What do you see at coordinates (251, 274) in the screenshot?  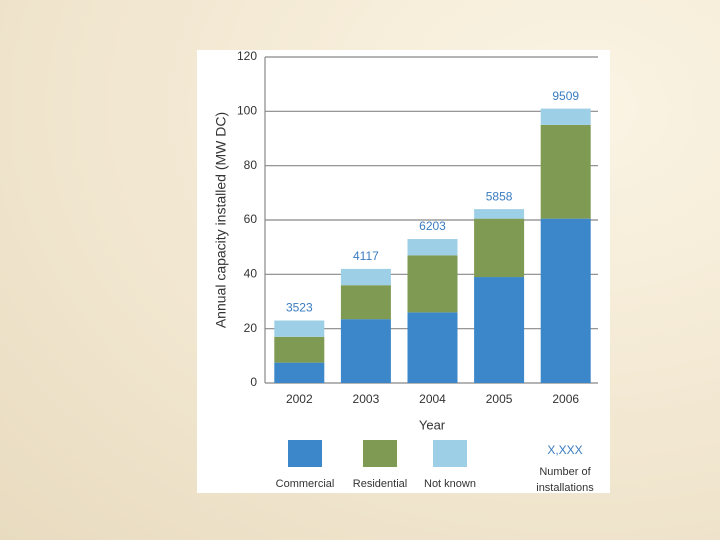 I see `y-tick-label: 40` at bounding box center [251, 274].